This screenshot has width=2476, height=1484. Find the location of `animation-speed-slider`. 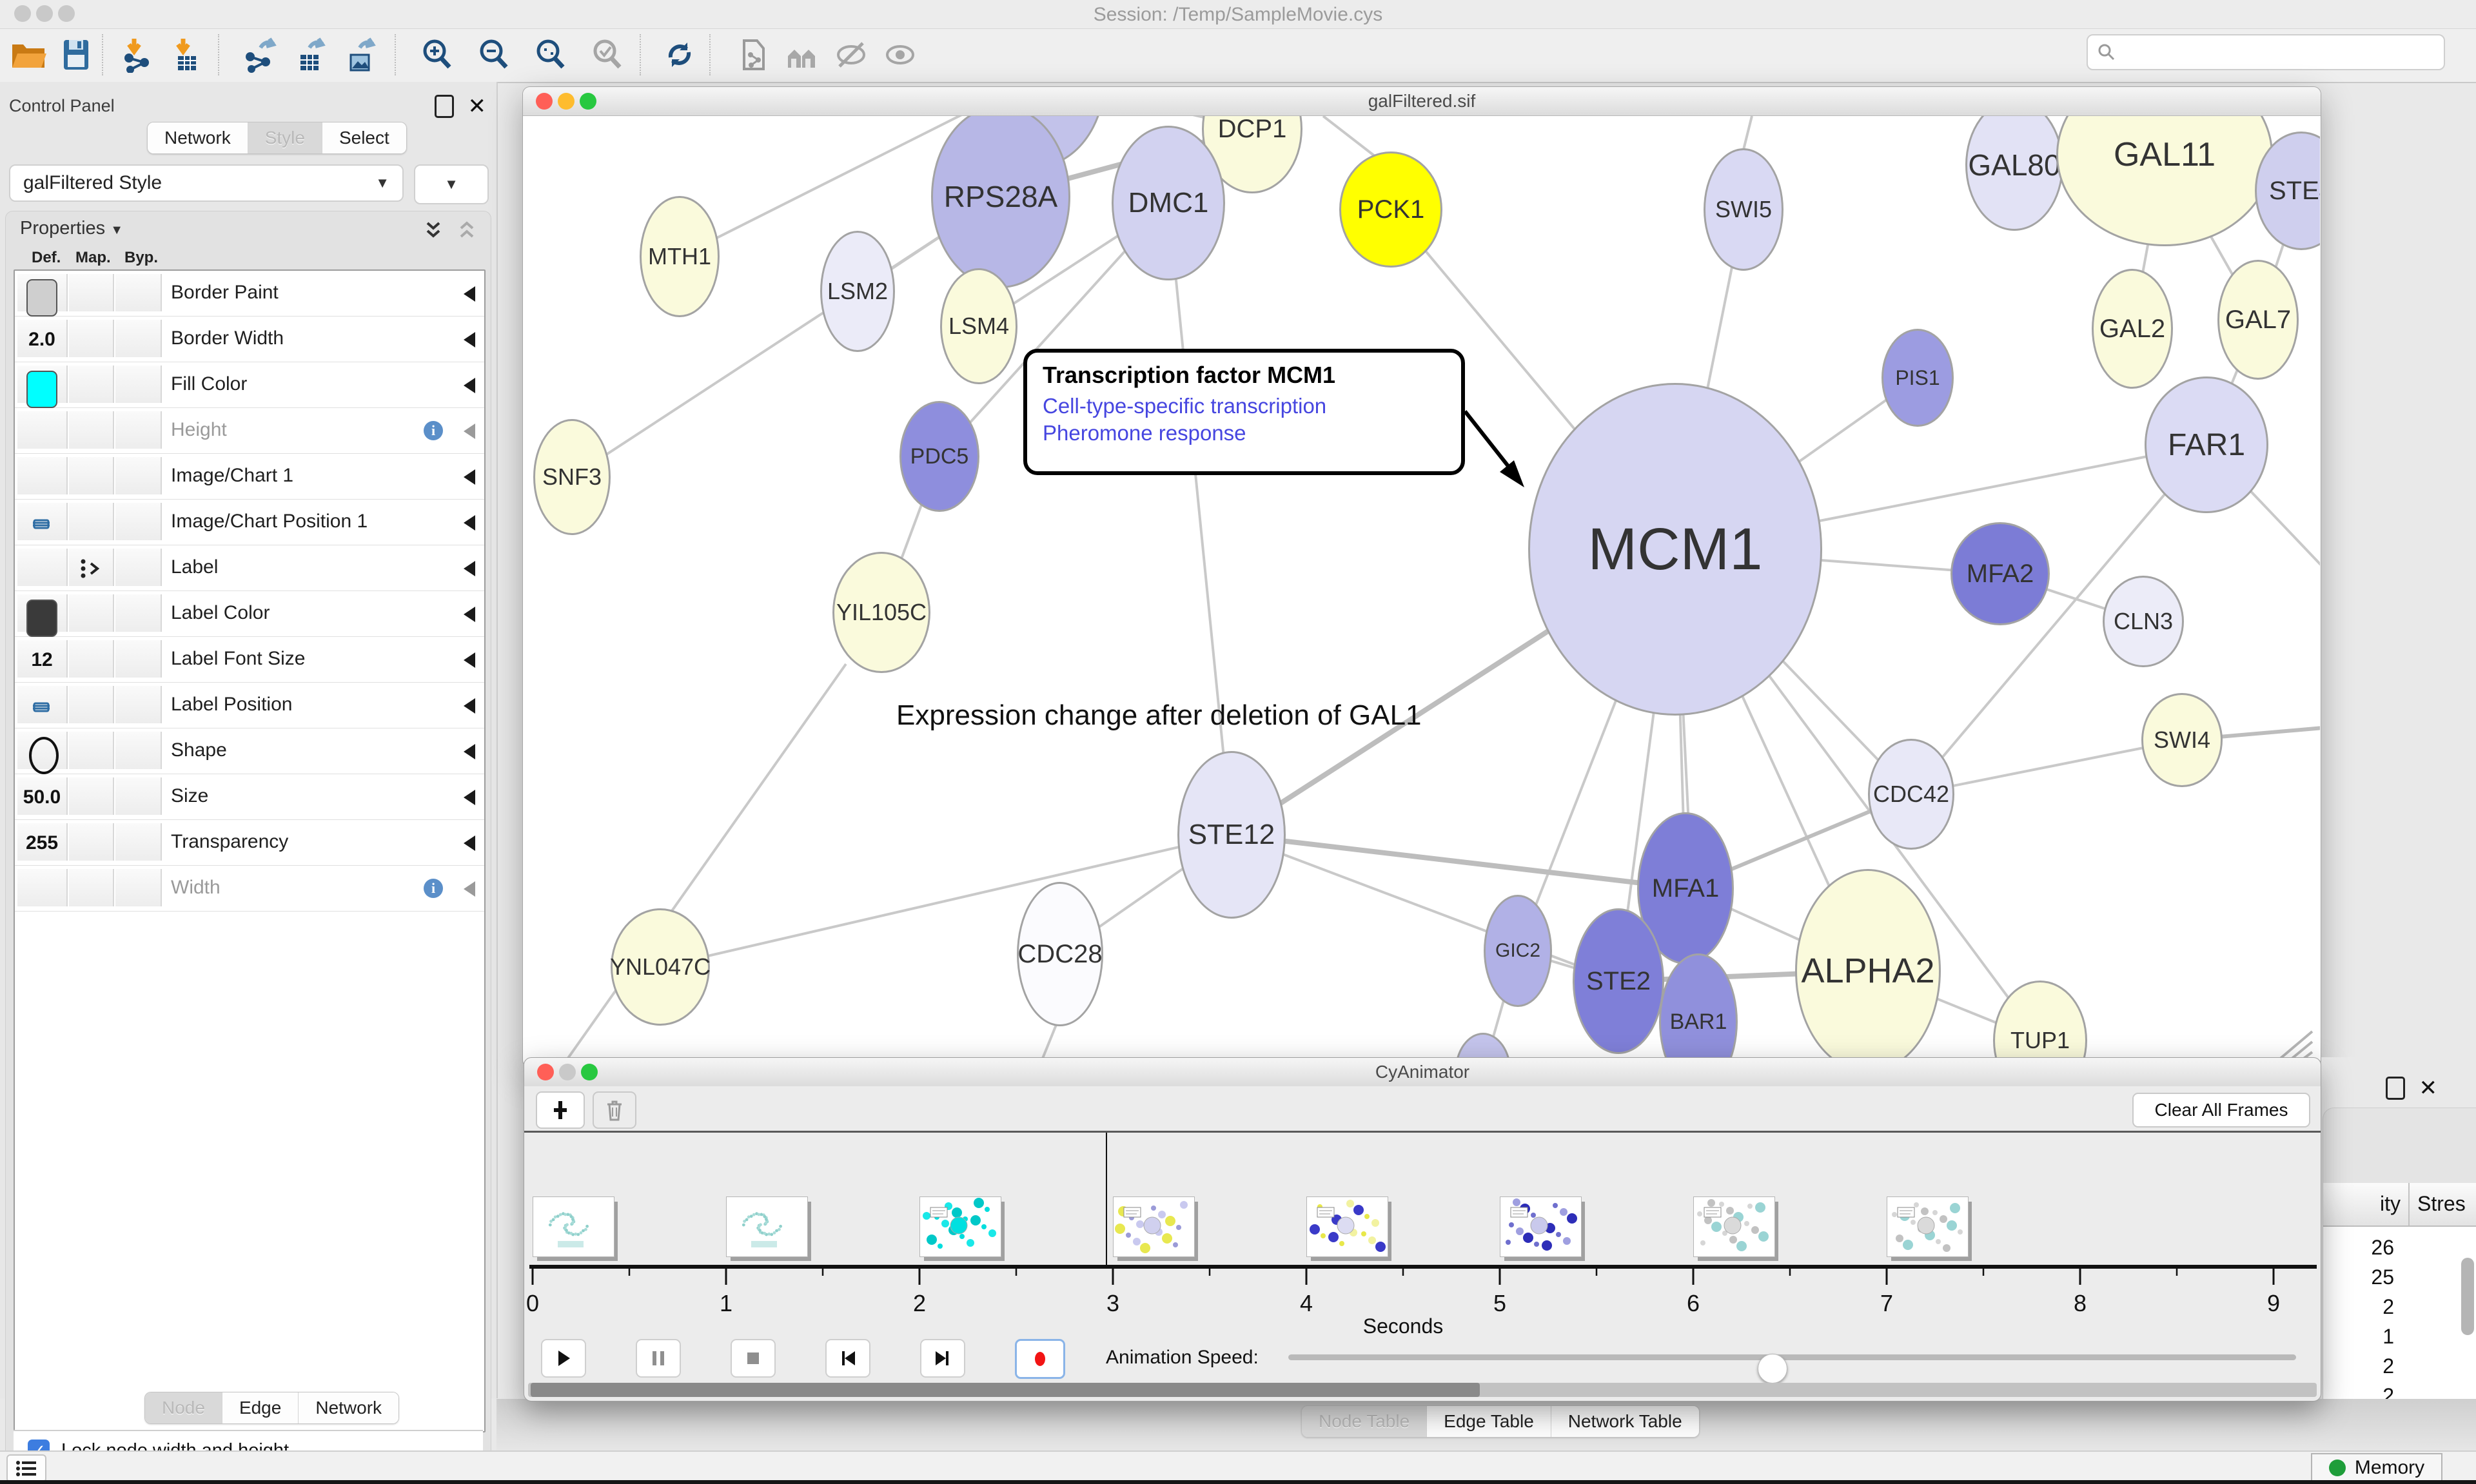

animation-speed-slider is located at coordinates (1792, 1368).